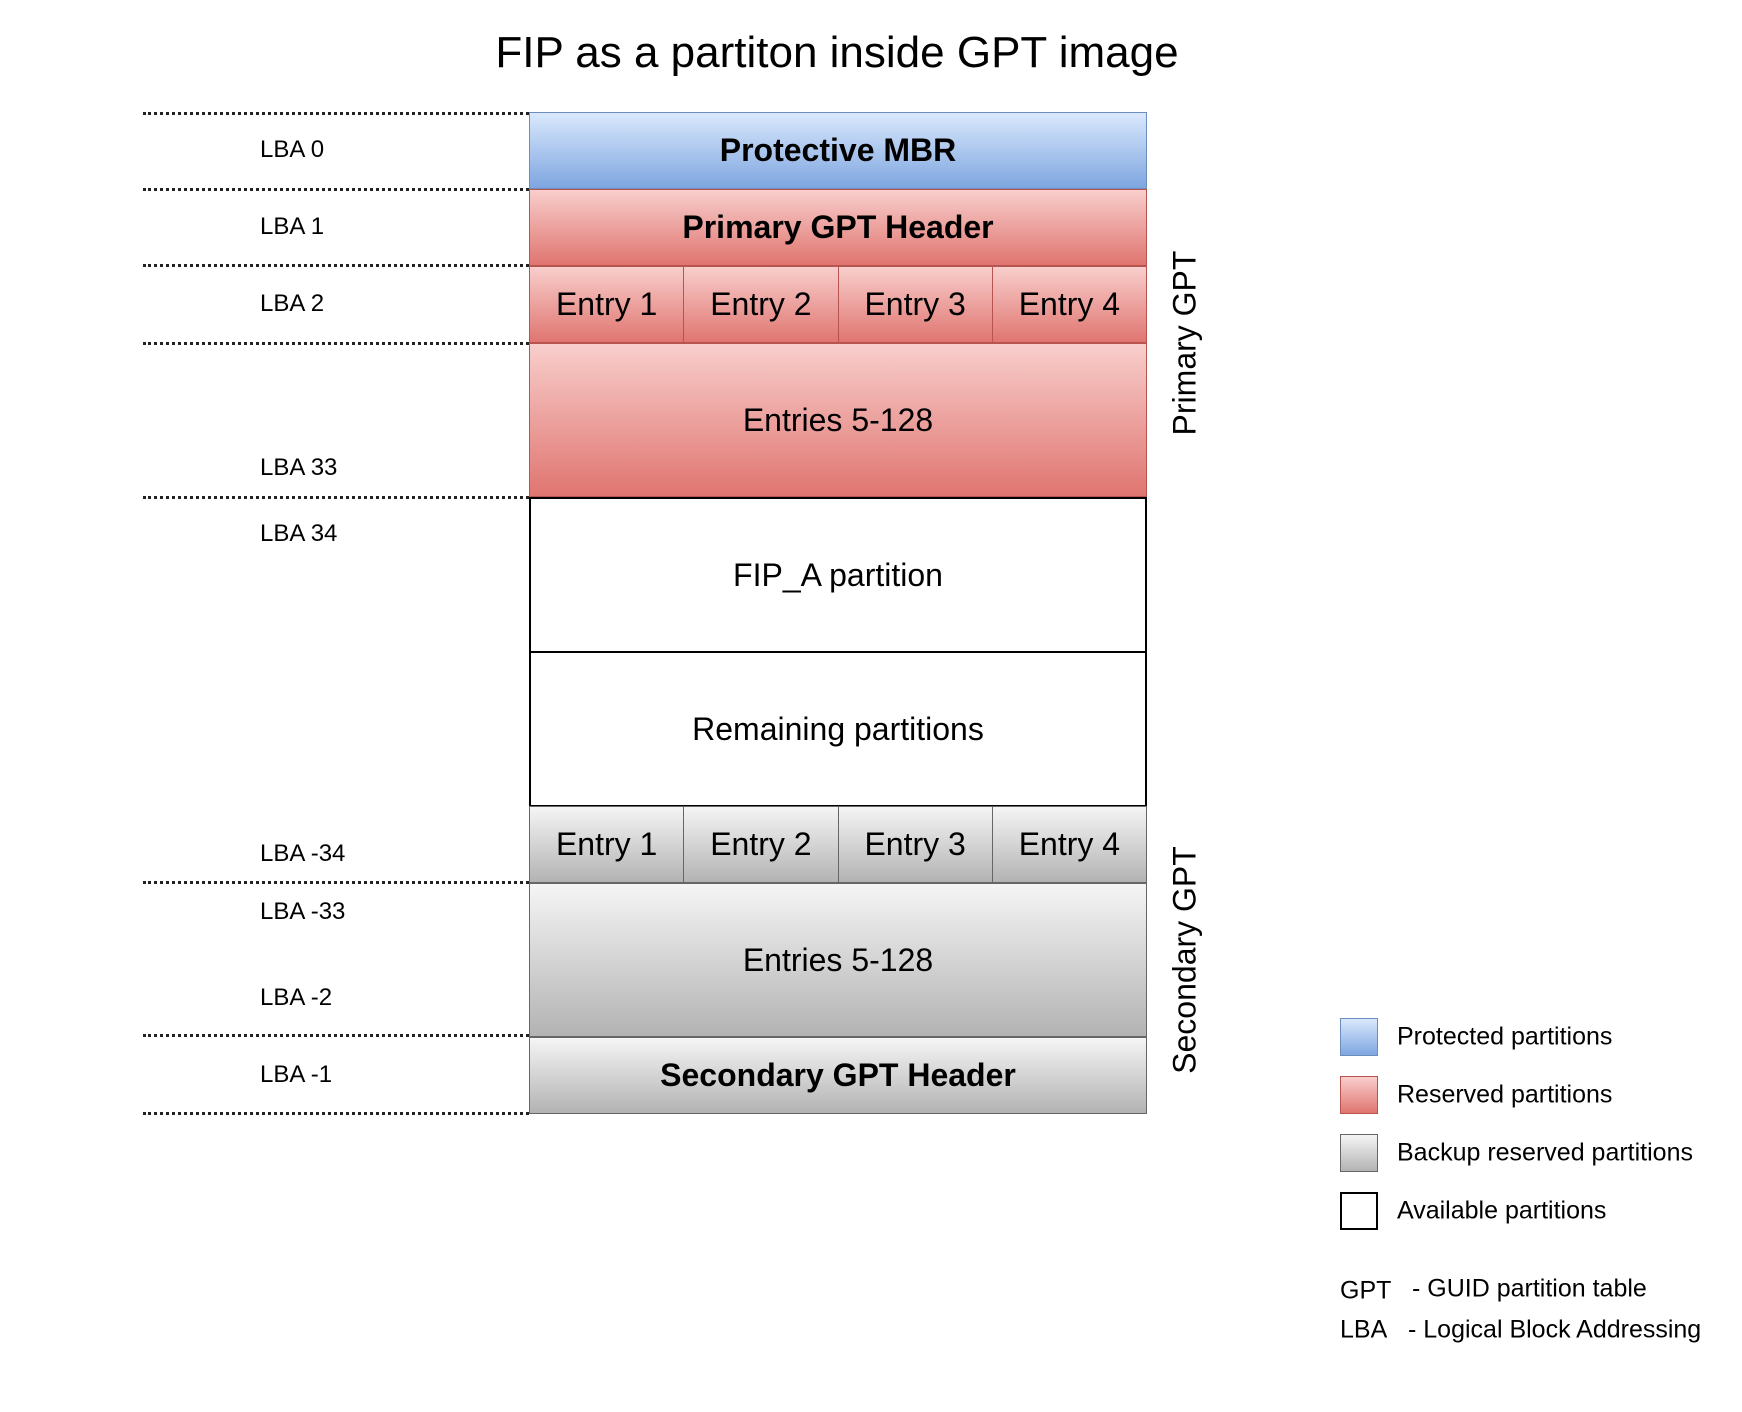 Image resolution: width=1742 pixels, height=1412 pixels. I want to click on abbr-term: GPT, so click(1366, 1290).